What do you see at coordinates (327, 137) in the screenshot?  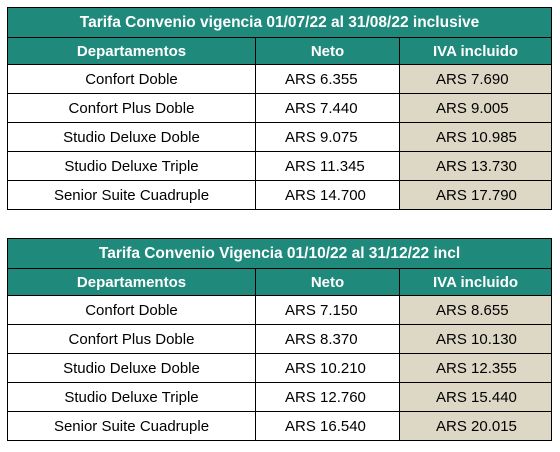 I see `neto-cell: ARS 9.075` at bounding box center [327, 137].